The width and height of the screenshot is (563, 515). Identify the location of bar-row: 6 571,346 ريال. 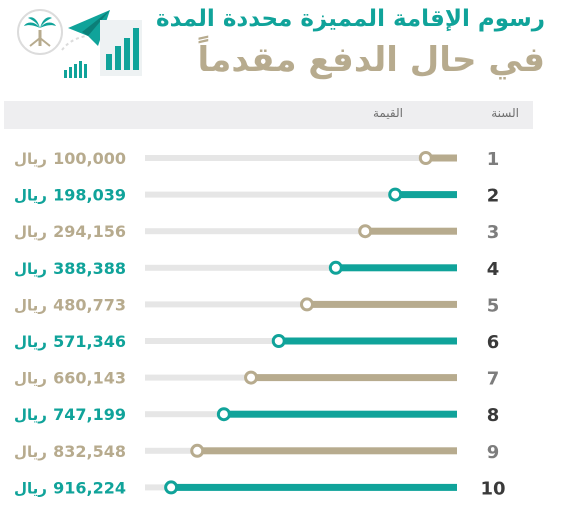
(256, 342).